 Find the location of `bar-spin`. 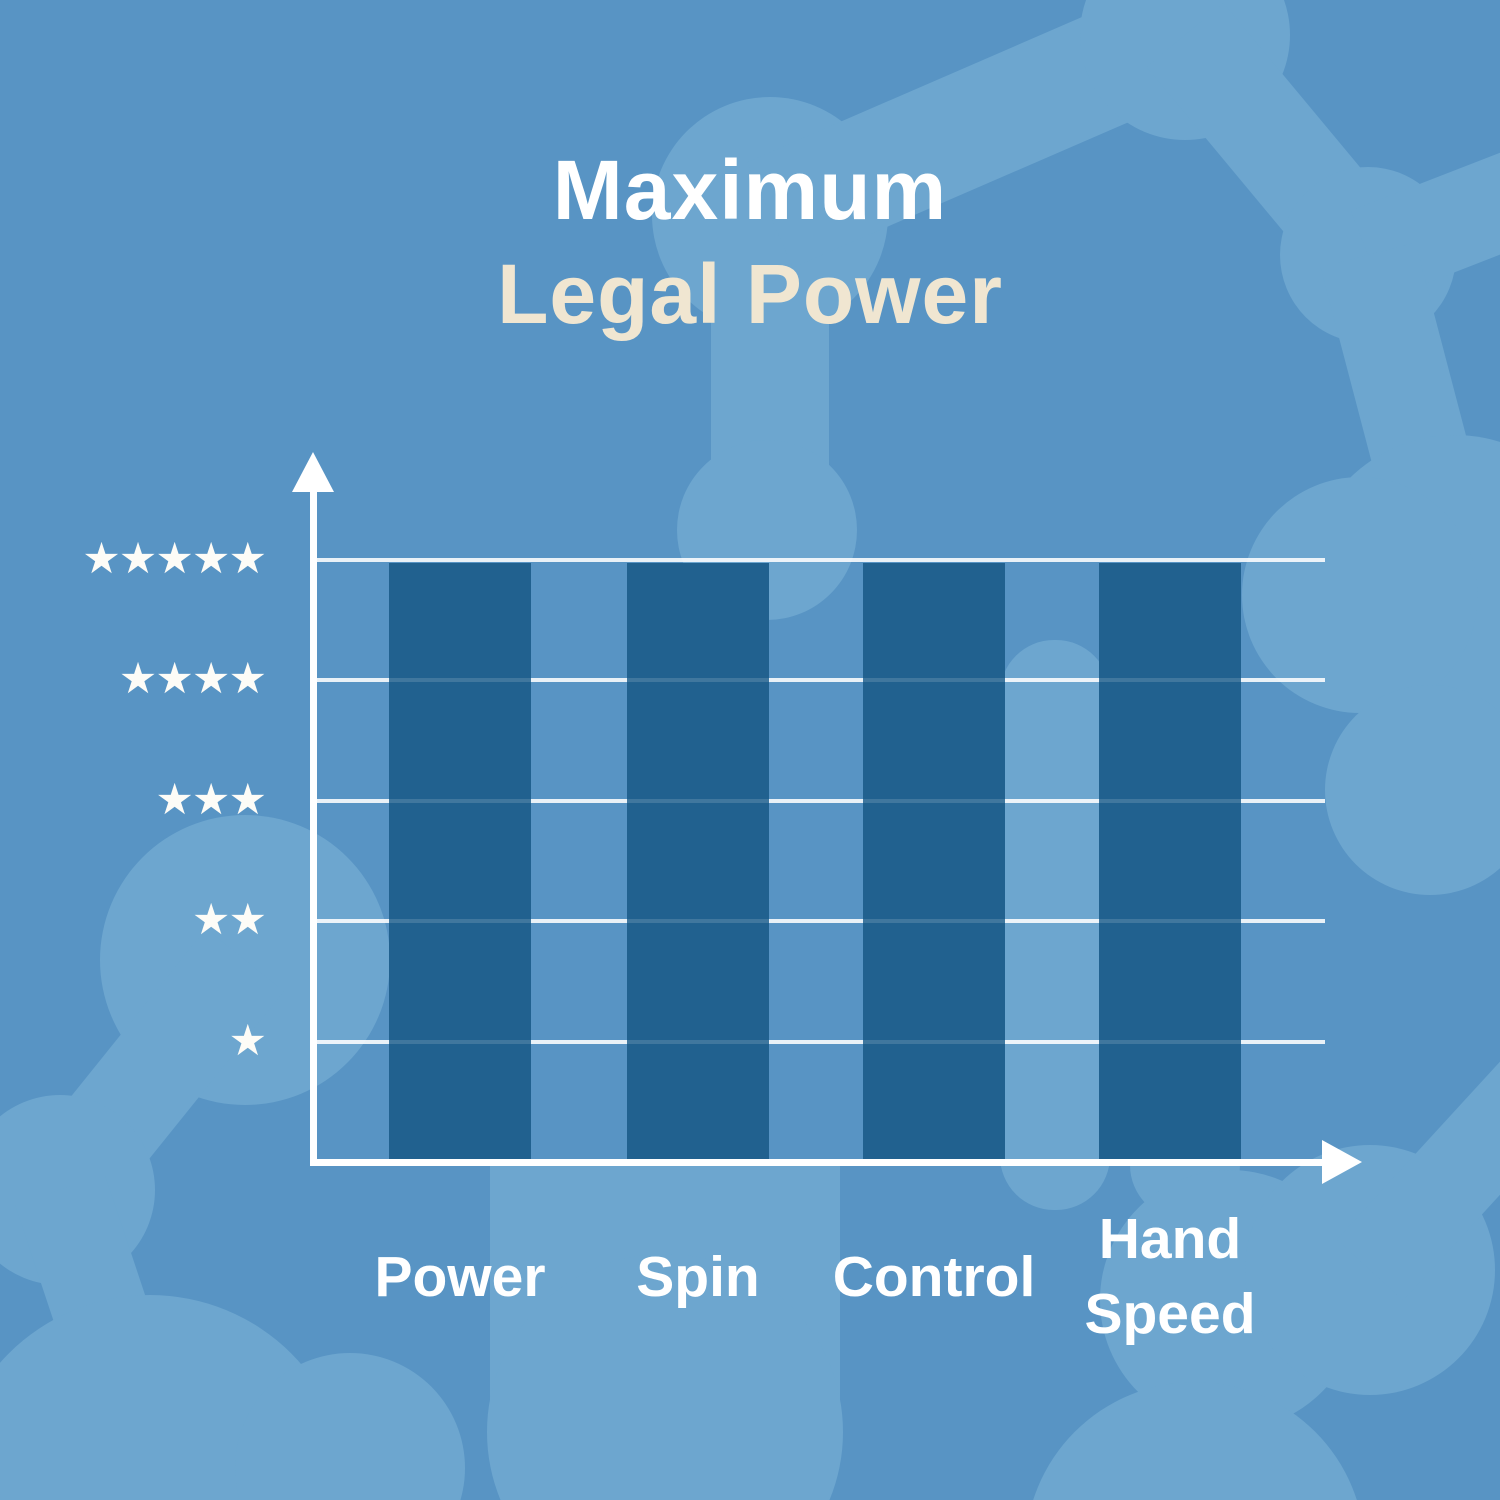

bar-spin is located at coordinates (698, 862).